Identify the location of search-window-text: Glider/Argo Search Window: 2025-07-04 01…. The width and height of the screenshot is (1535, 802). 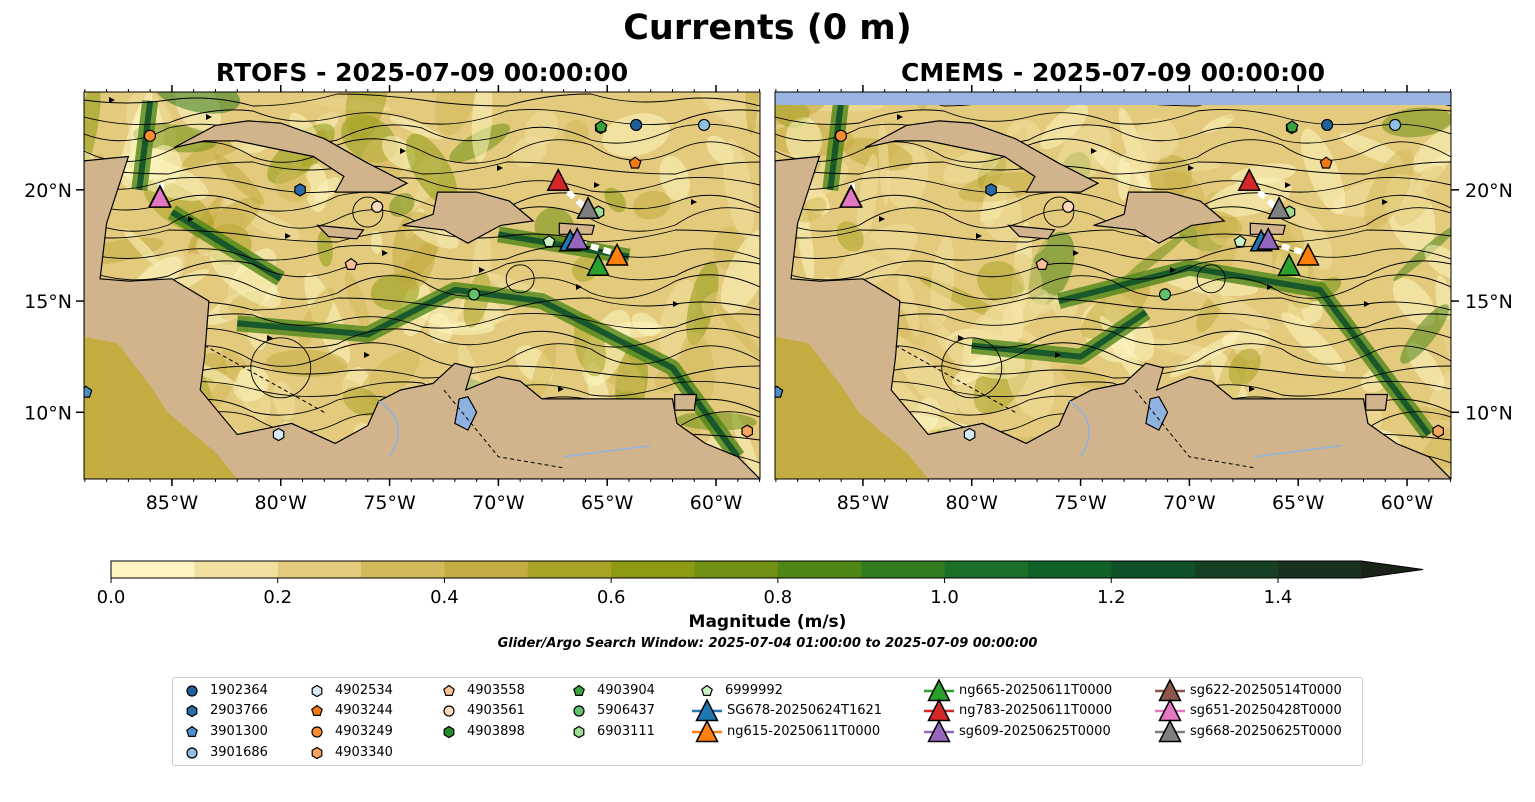
(767, 643).